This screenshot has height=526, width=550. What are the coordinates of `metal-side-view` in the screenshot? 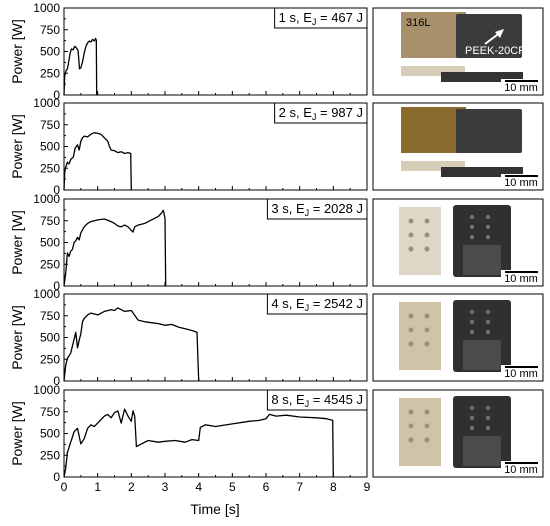 It's located at (433, 71).